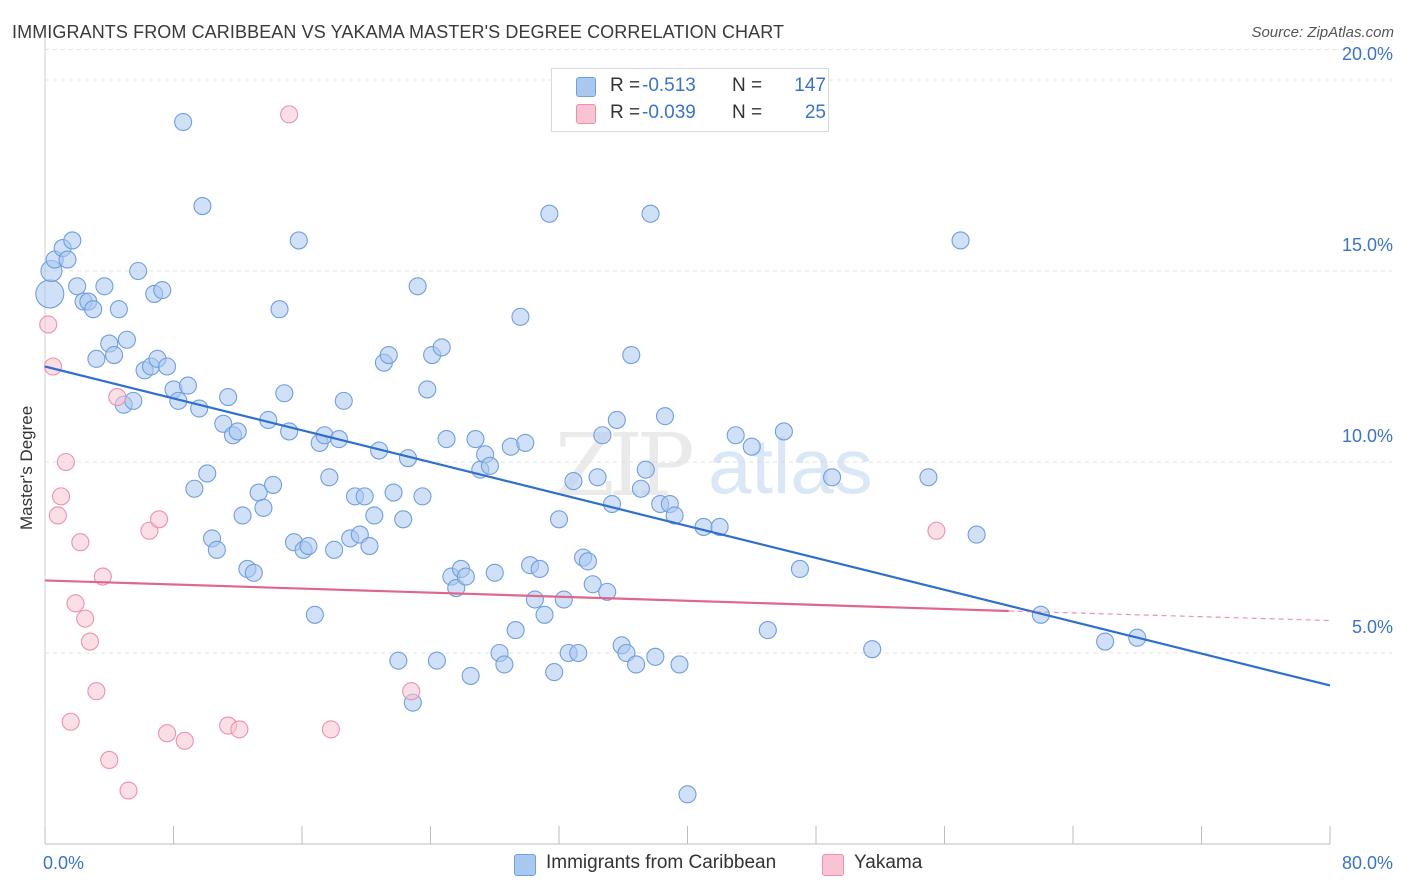 This screenshot has height=892, width=1406. What do you see at coordinates (669, 112) in the screenshot?
I see `r-value-yakama: -0.039` at bounding box center [669, 112].